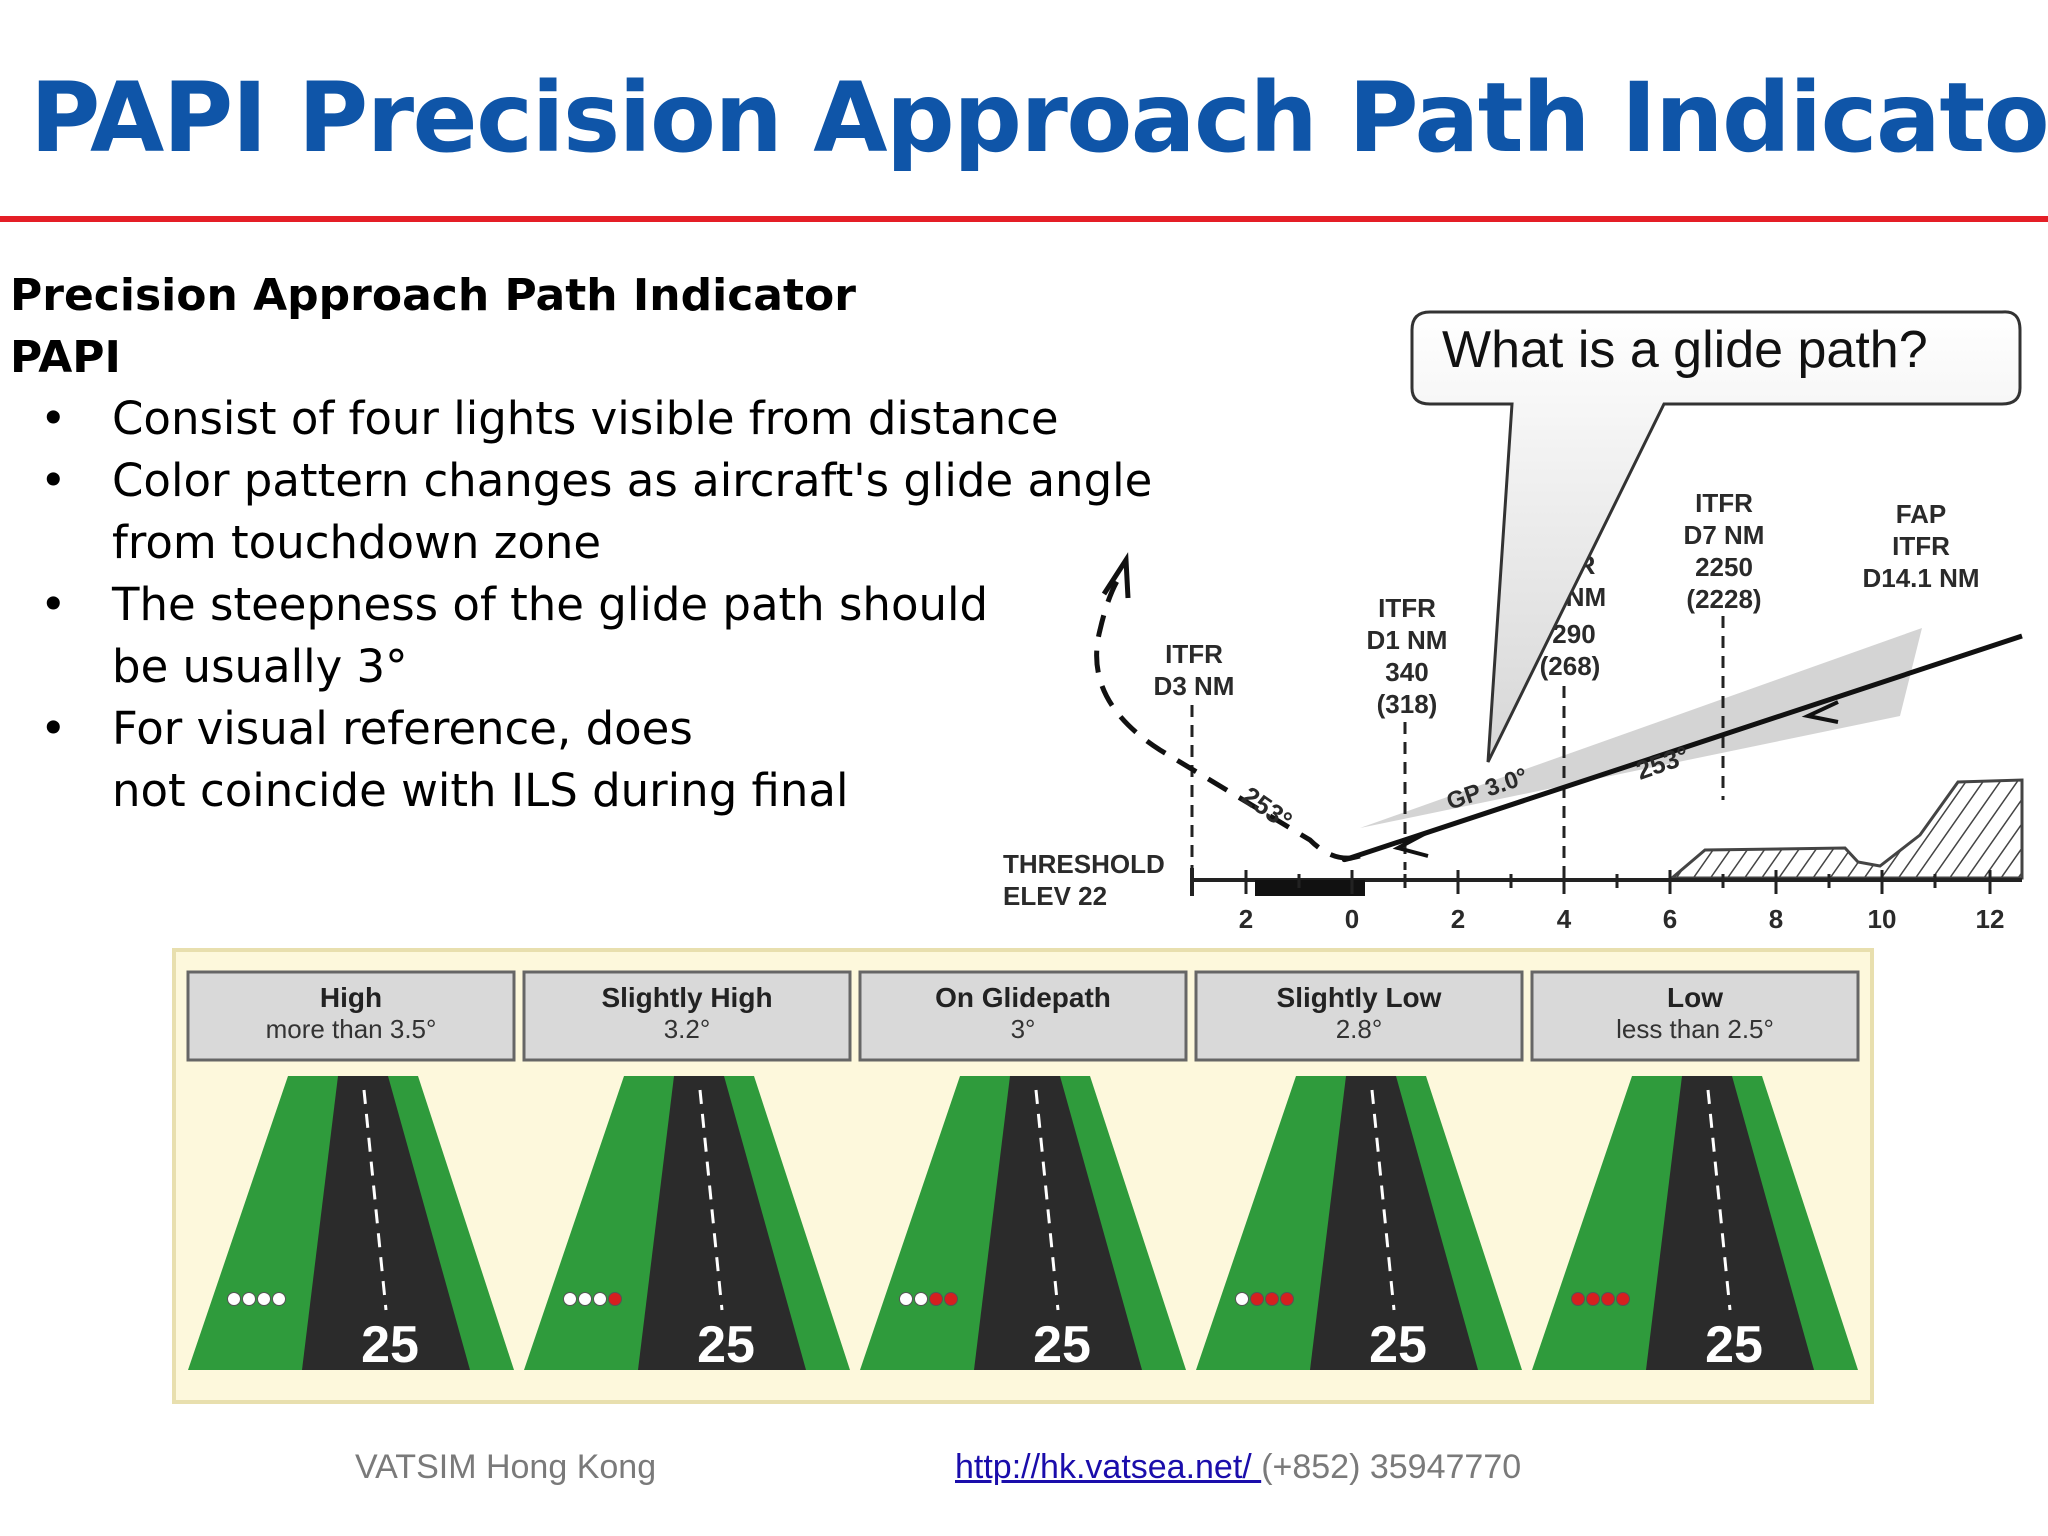 Image resolution: width=2048 pixels, height=1536 pixels. I want to click on threshold-label: THRESHOLD, so click(1084, 864).